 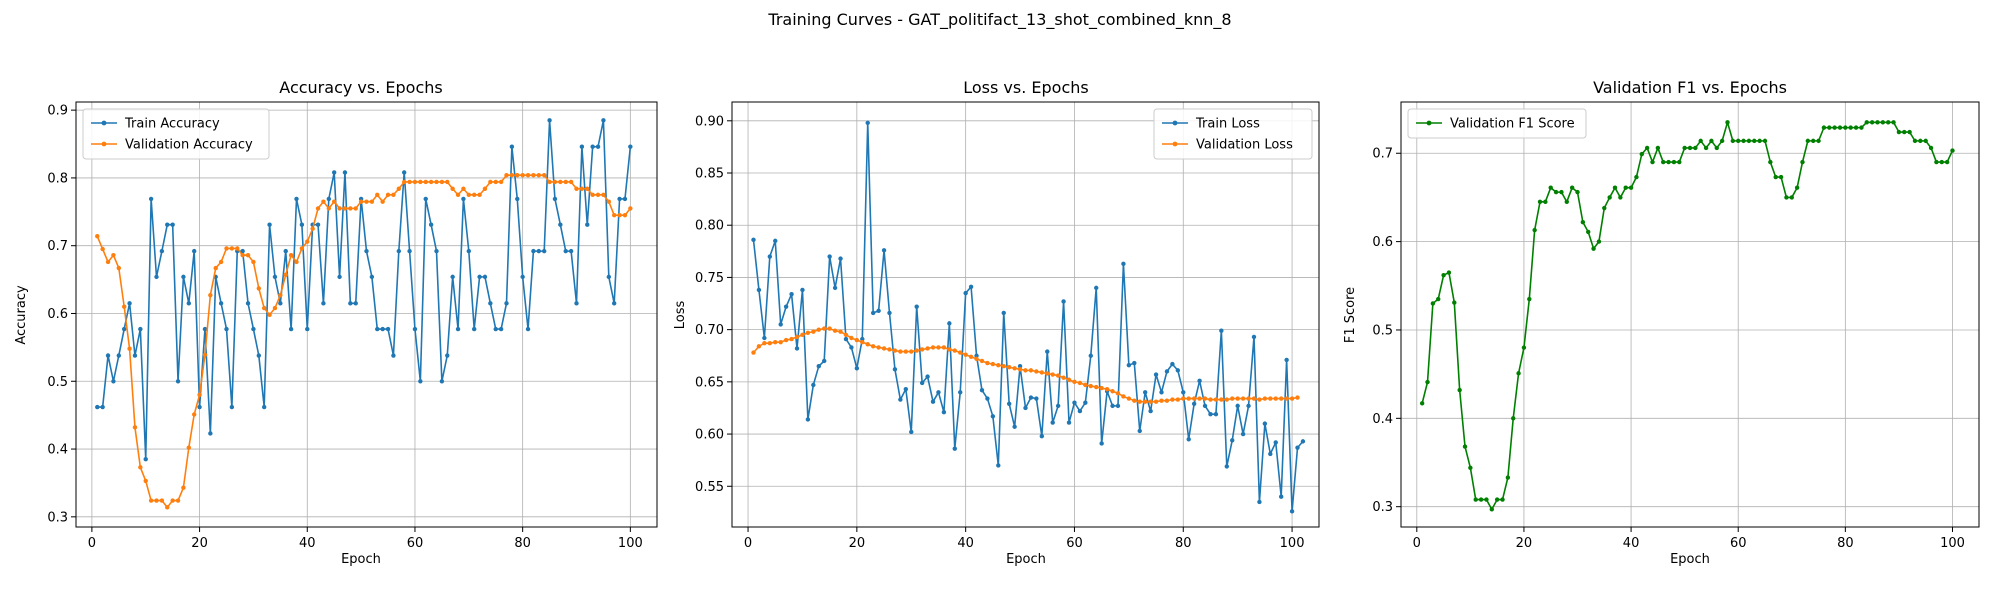 I want to click on accuracy-legend-box, so click(x=176, y=134).